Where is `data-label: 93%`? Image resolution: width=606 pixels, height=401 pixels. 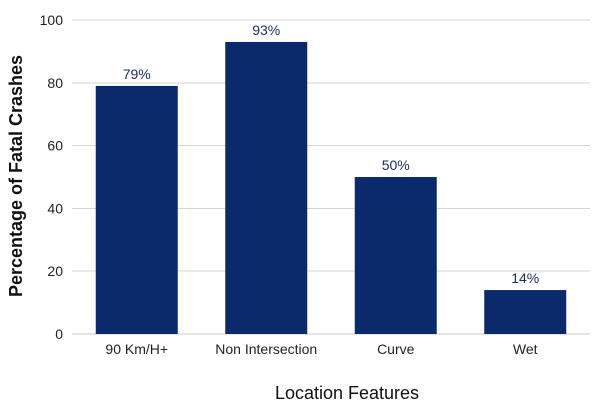
data-label: 93% is located at coordinates (266, 30).